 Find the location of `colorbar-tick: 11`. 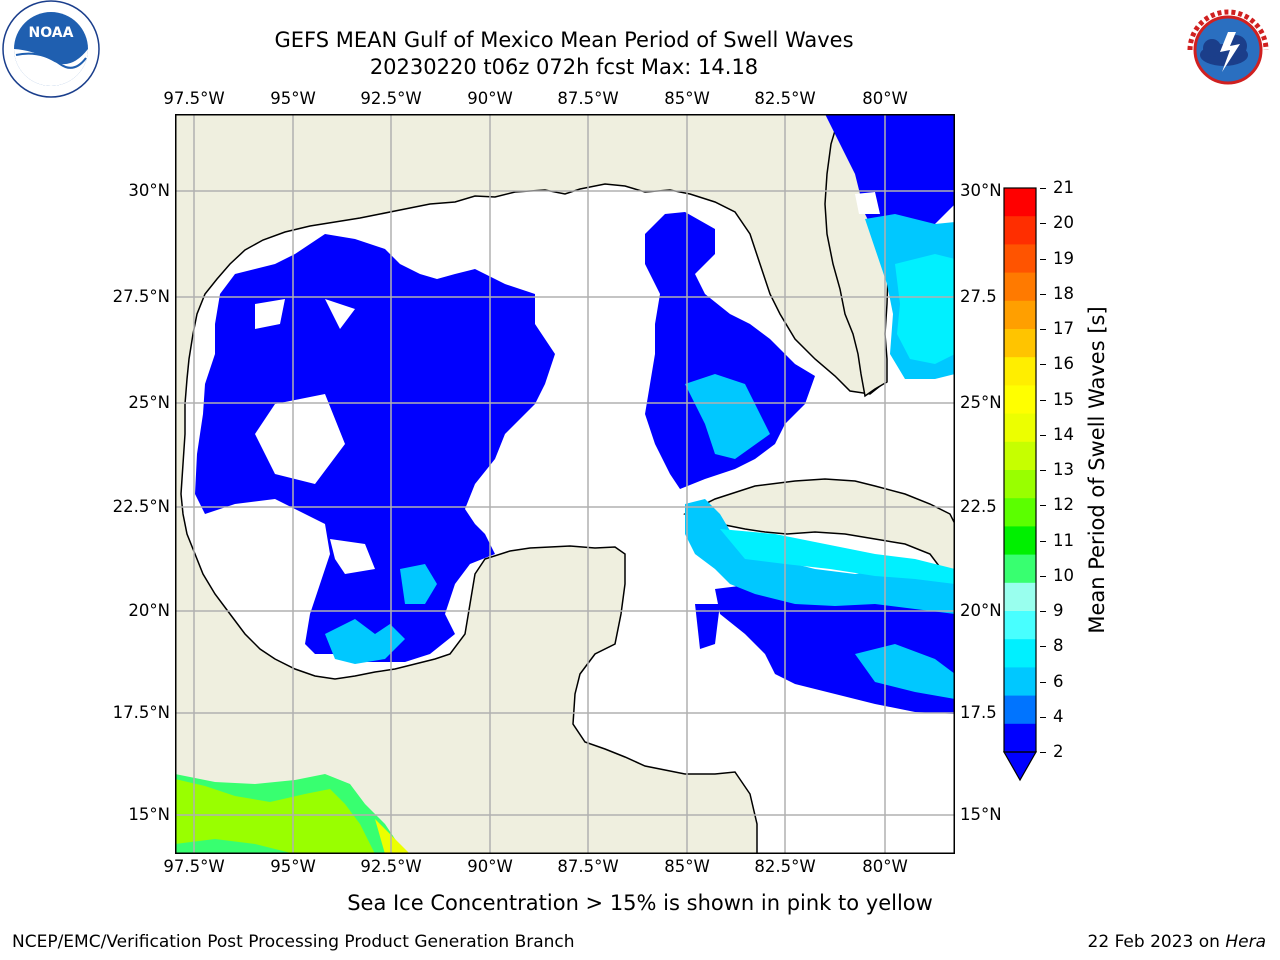

colorbar-tick: 11 is located at coordinates (1063, 540).